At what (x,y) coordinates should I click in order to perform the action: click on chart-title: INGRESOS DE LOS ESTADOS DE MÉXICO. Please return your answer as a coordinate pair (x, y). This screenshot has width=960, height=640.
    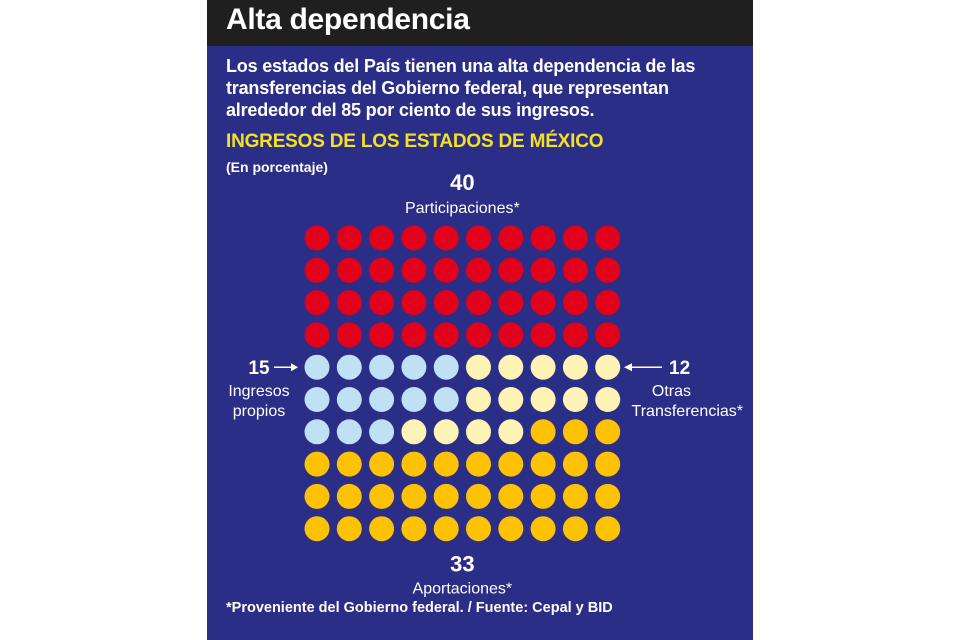
    Looking at the image, I should click on (415, 141).